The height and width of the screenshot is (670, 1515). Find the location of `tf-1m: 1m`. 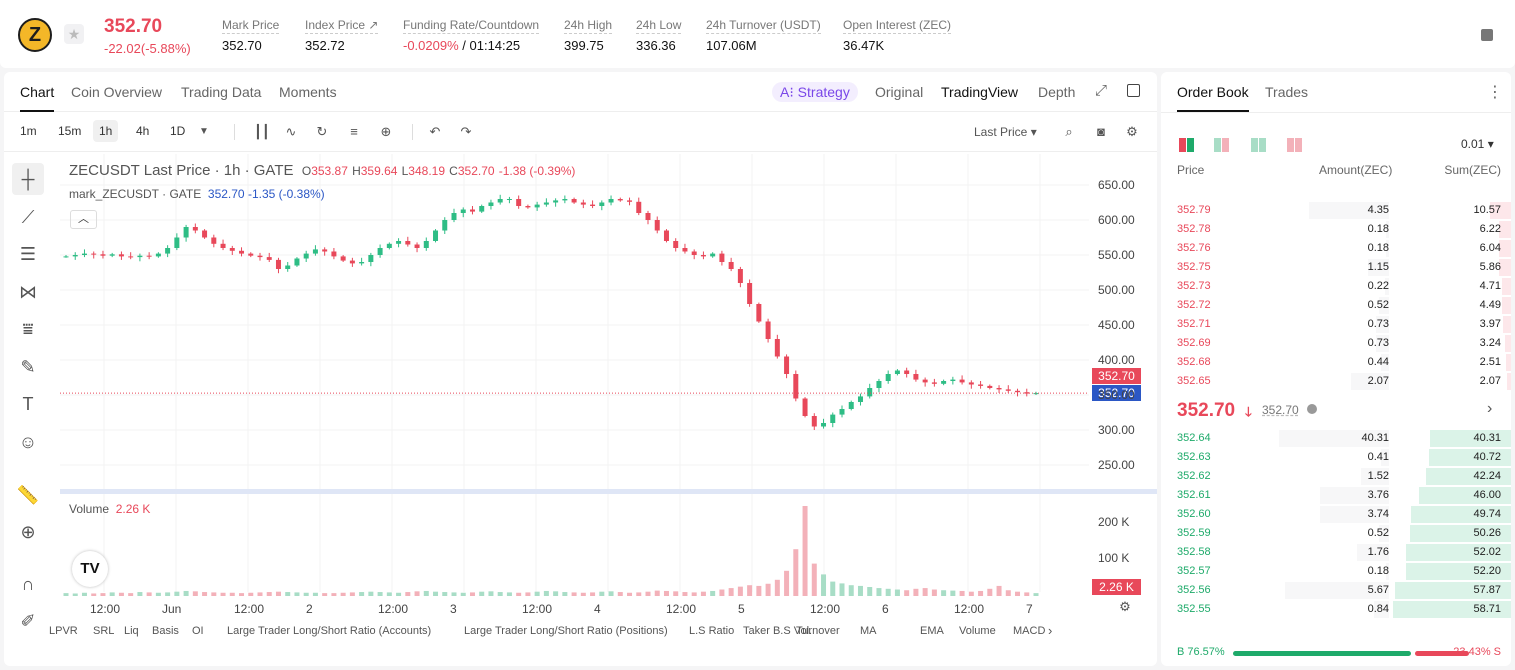

tf-1m: 1m is located at coordinates (28, 131).